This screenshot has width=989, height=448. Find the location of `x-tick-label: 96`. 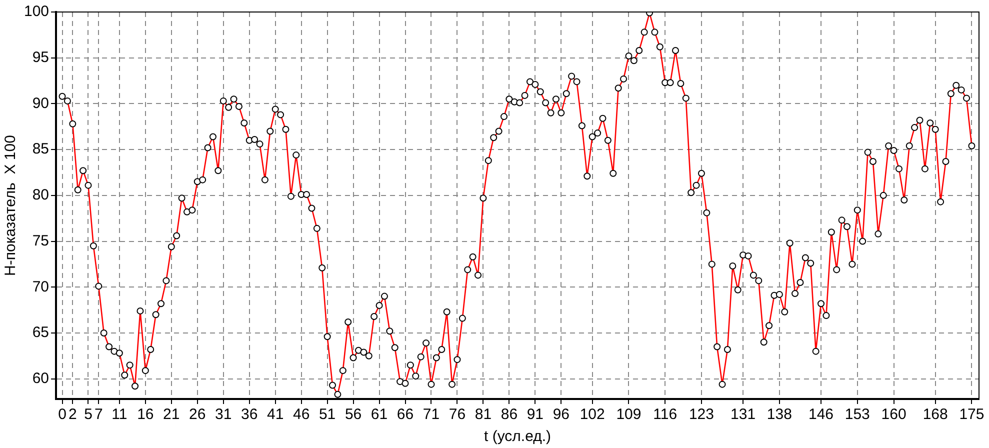

x-tick-label: 96 is located at coordinates (561, 415).